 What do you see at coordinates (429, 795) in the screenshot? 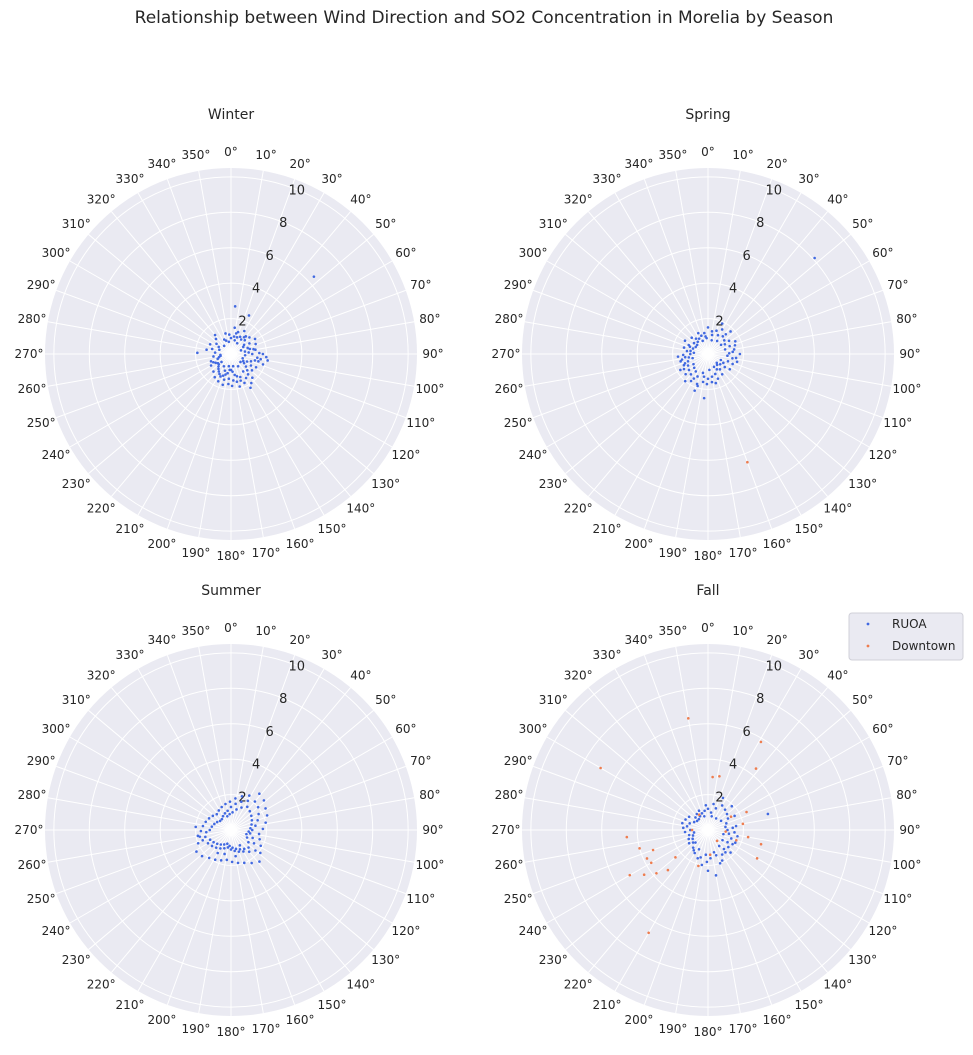
I see `angle-tick-label: 80°` at bounding box center [429, 795].